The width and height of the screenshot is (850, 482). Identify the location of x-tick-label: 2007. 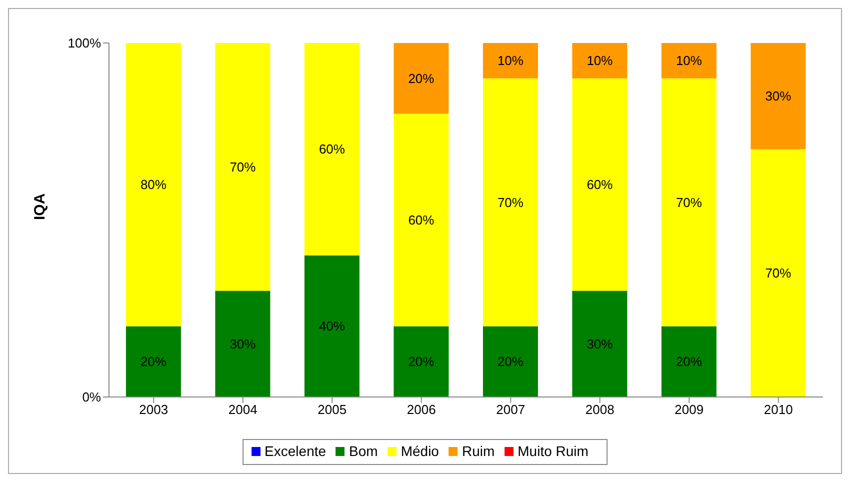
(511, 410).